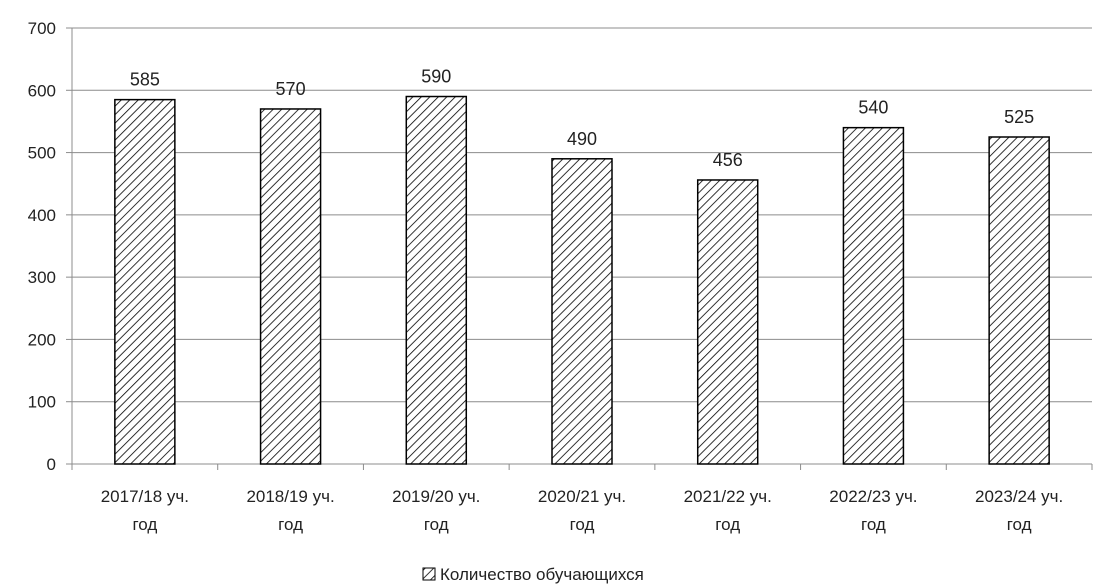 The height and width of the screenshot is (587, 1104). Describe the element at coordinates (290, 510) in the screenshot. I see `x-tick-label: 2018/19 уч. год` at that location.